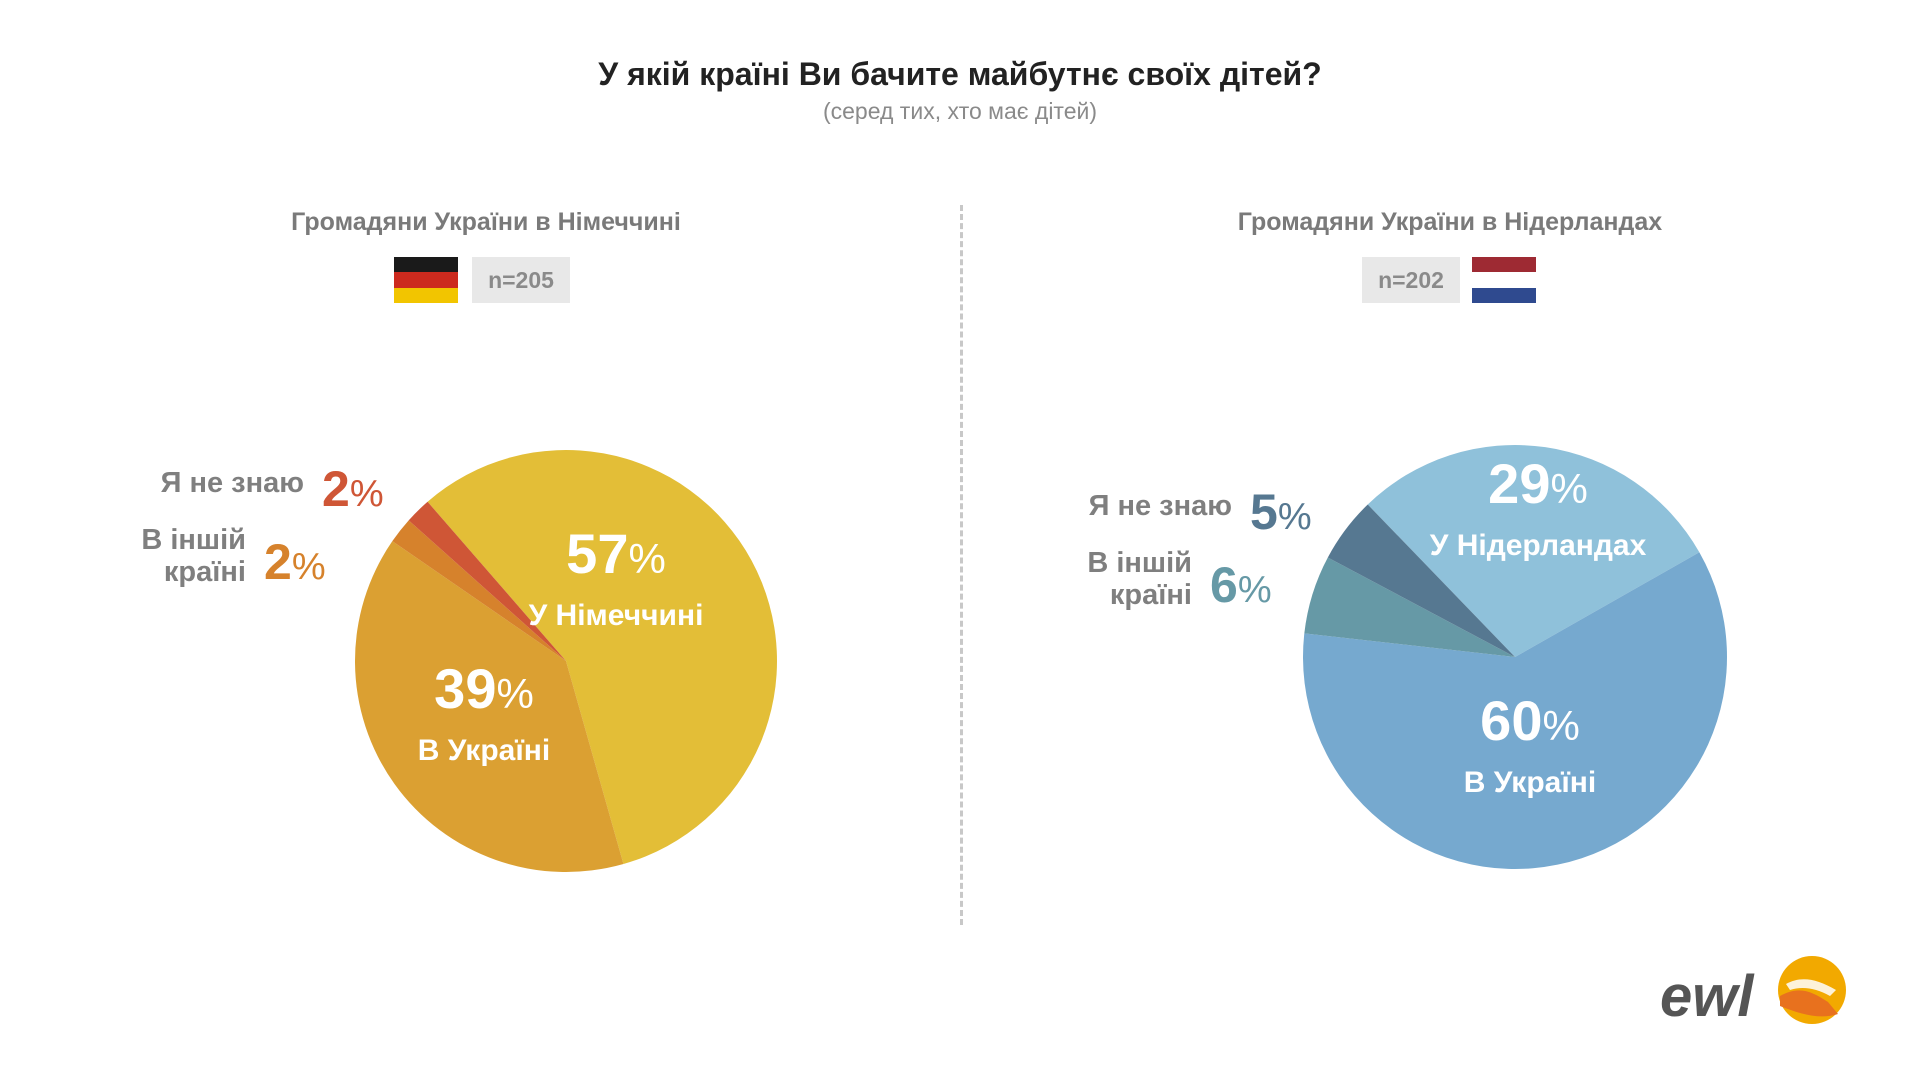  Describe the element at coordinates (484, 688) in the screenshot. I see `slice-value-label: 39%` at that location.